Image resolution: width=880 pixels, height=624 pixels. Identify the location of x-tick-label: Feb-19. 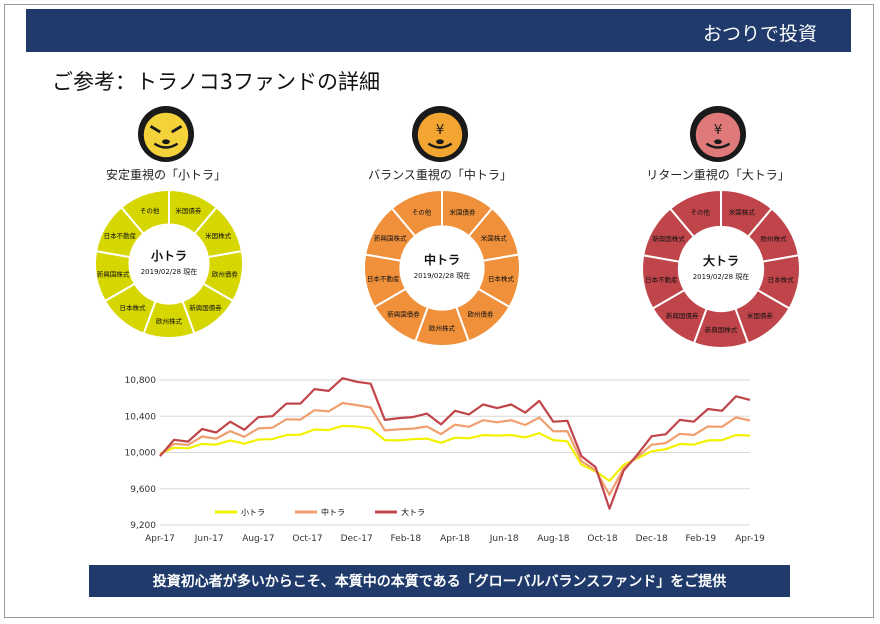
(701, 539).